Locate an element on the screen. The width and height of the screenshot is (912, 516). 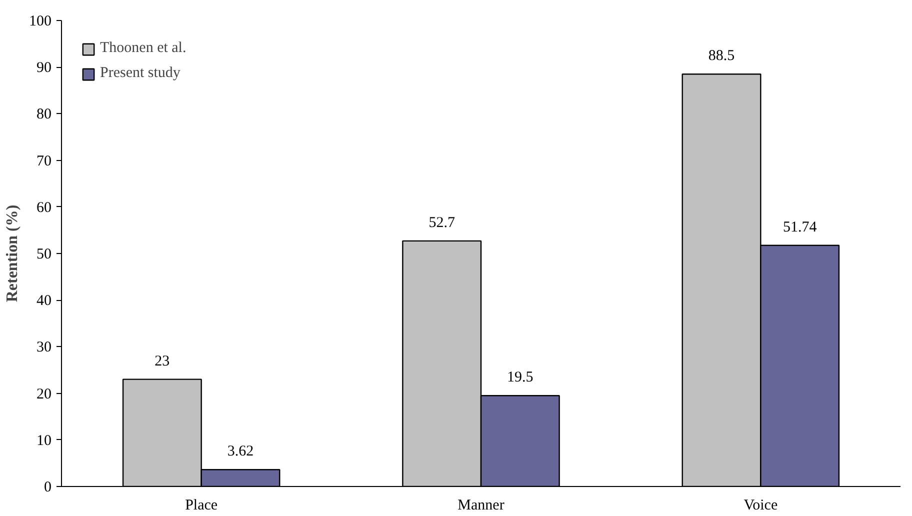
data-label: 19.5 is located at coordinates (520, 378).